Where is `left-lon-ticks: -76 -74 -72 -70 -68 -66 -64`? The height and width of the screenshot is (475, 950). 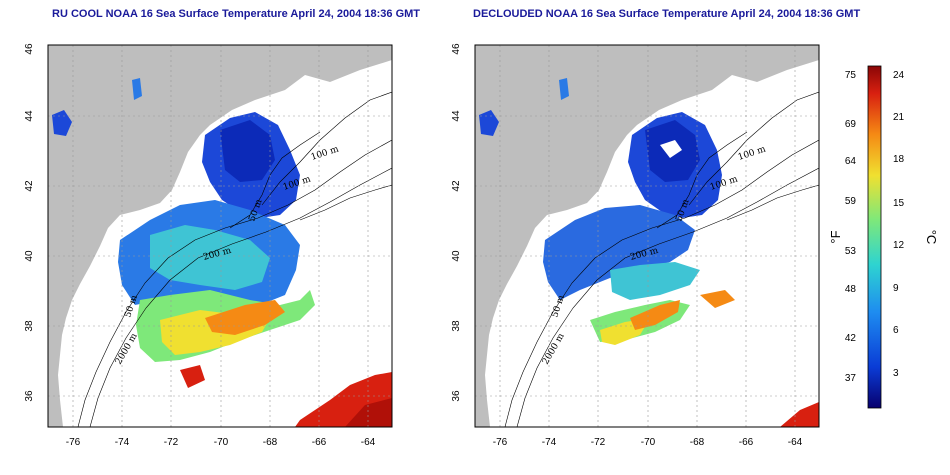
left-lon-ticks: -76 -74 -72 -70 -68 -66 -64 is located at coordinates (221, 442).